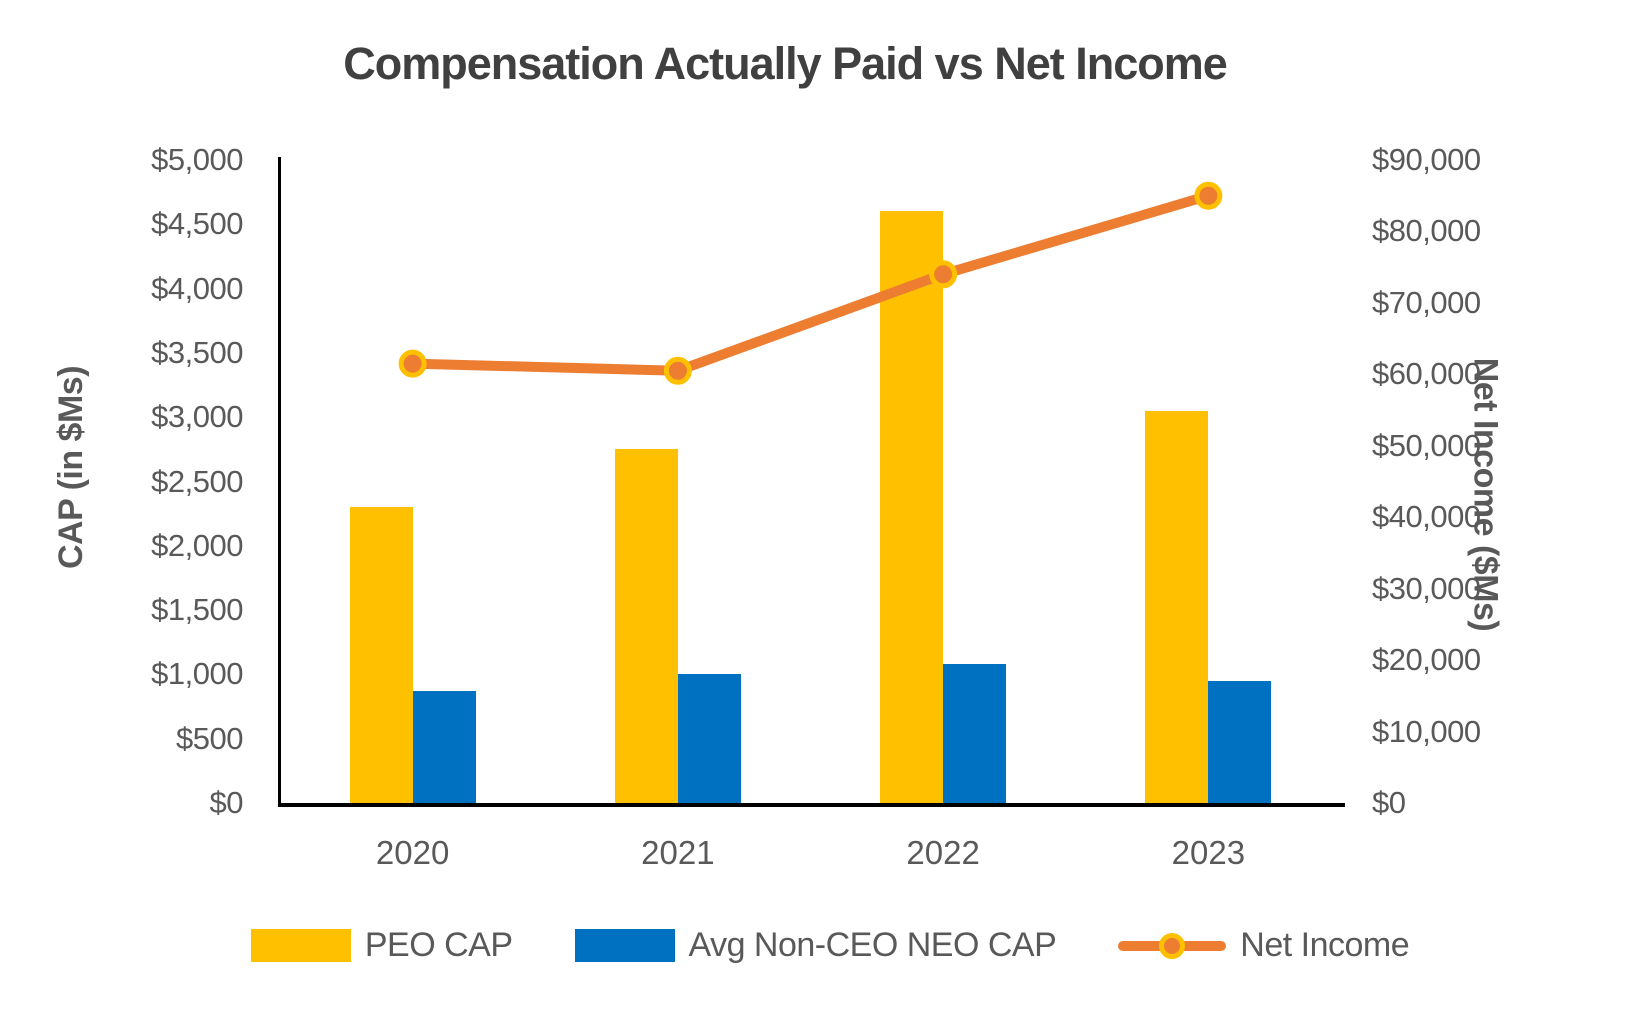 Image resolution: width=1650 pixels, height=1016 pixels. What do you see at coordinates (646, 626) in the screenshot?
I see `bar-peo-cap-2021` at bounding box center [646, 626].